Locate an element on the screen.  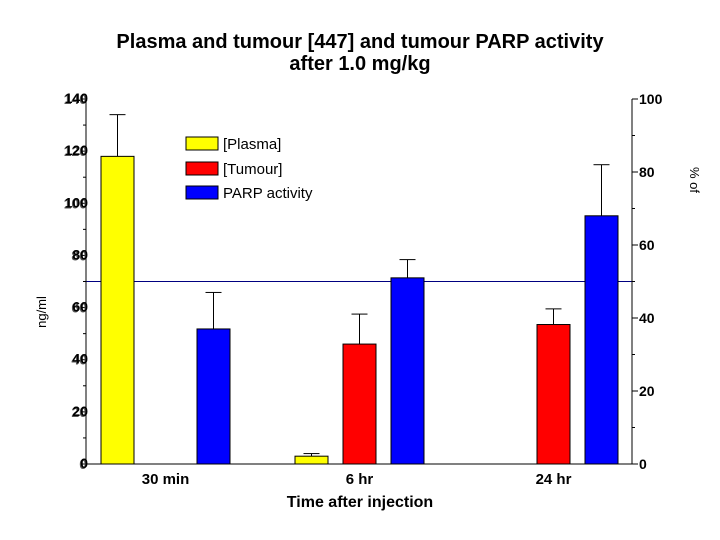
legend-label-tumour: [Tumour] is located at coordinates (252, 169).